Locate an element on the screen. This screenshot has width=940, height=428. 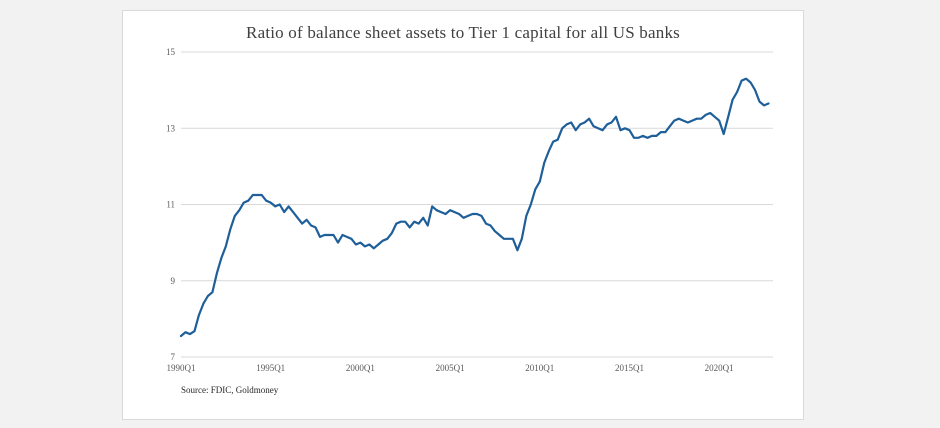
y-tick-label: 15 is located at coordinates (171, 52).